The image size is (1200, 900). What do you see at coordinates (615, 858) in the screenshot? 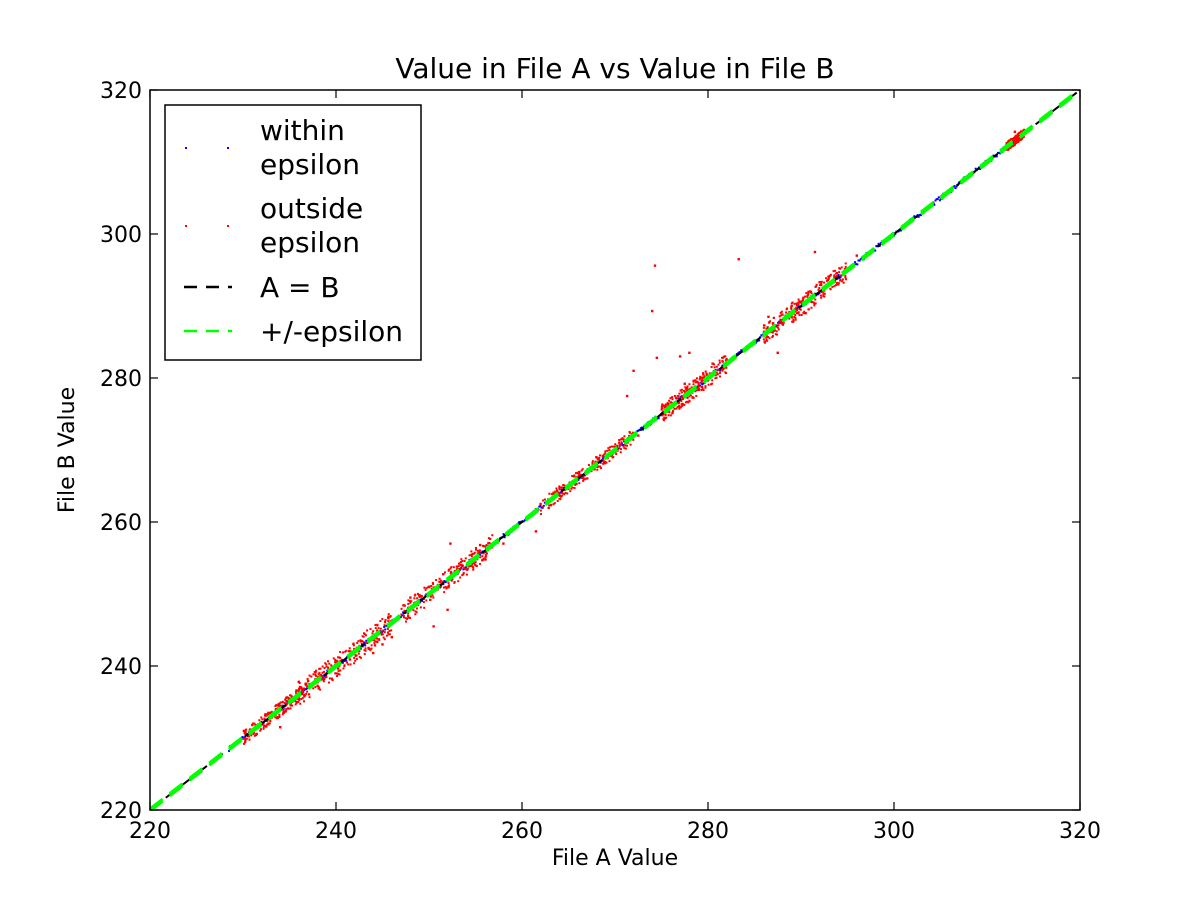
I see `x-axis-title: File A Value` at bounding box center [615, 858].